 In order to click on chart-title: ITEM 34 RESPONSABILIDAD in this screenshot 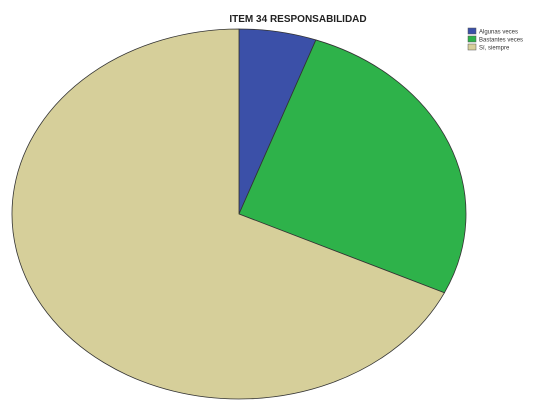, I will do `click(297, 19)`.